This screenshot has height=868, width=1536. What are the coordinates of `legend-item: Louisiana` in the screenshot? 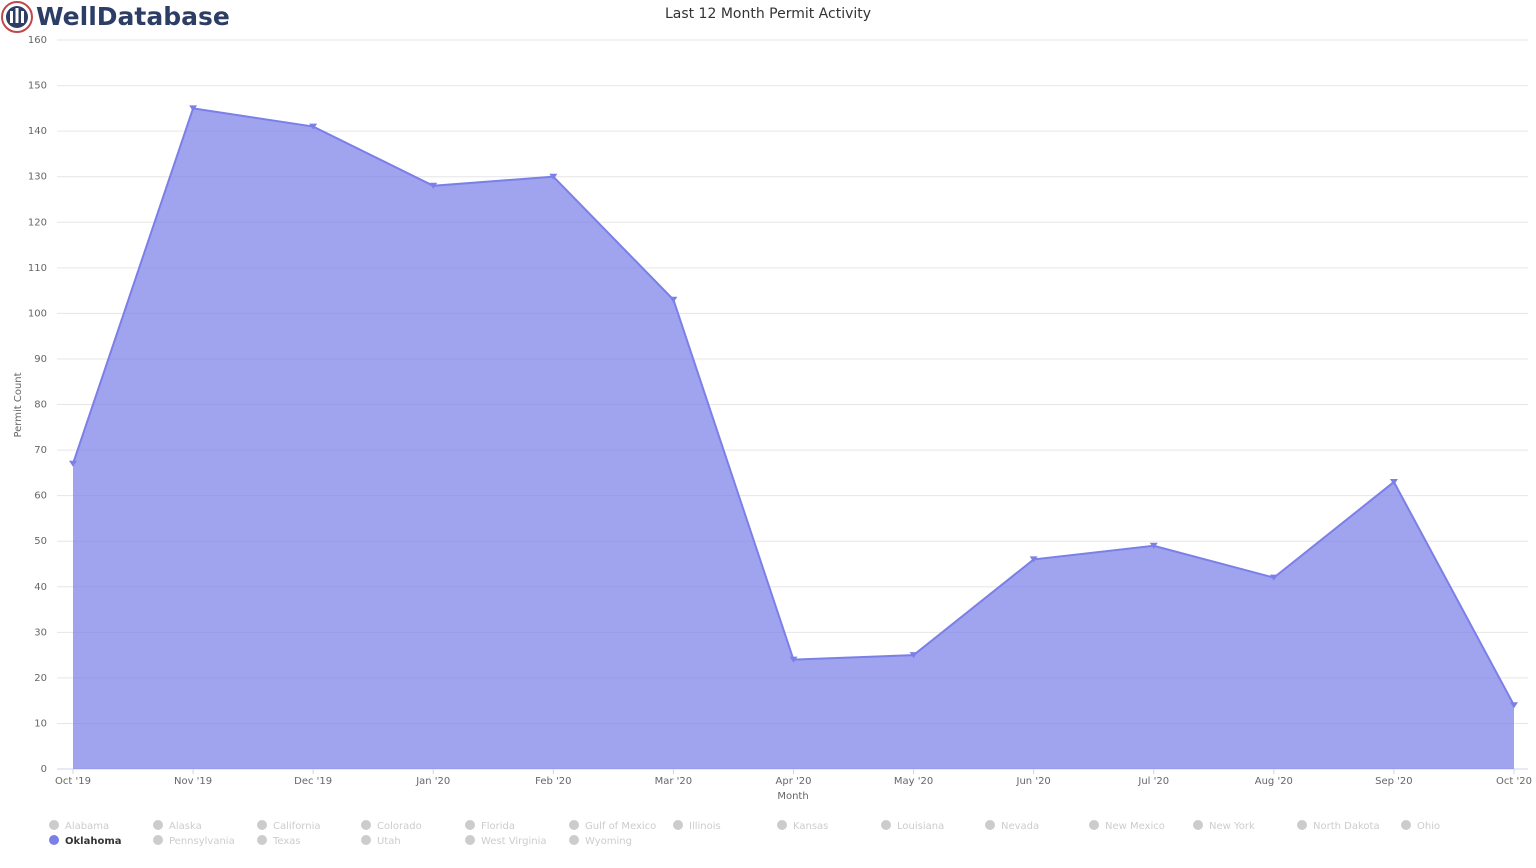 It's located at (912, 826).